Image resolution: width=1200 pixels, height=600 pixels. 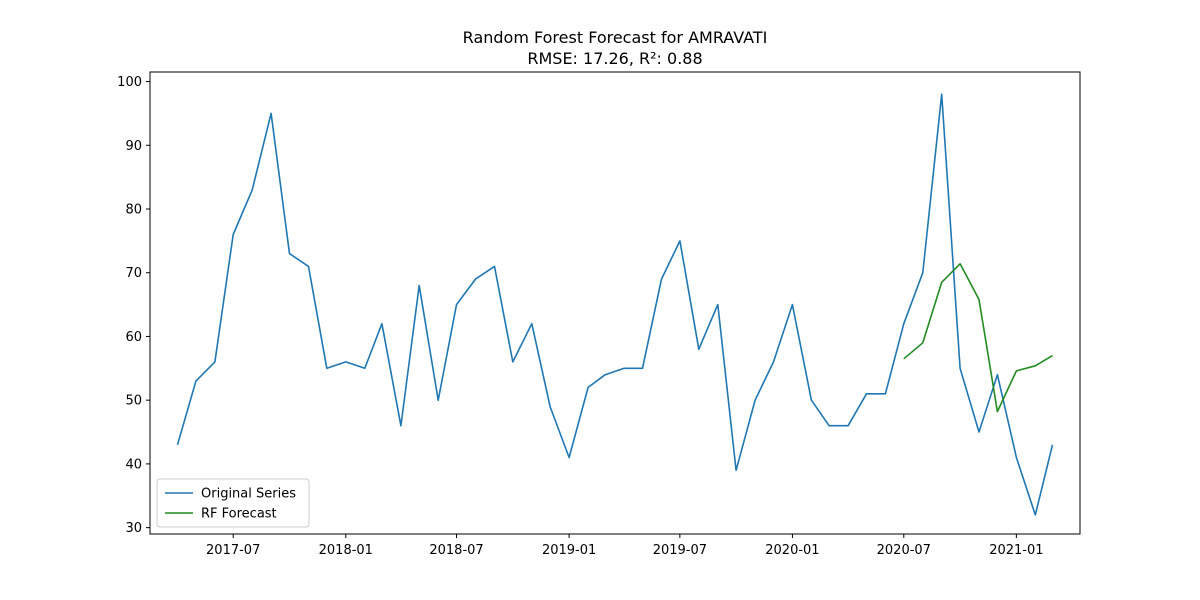 What do you see at coordinates (904, 550) in the screenshot?
I see `x-tick-label: 2020-07` at bounding box center [904, 550].